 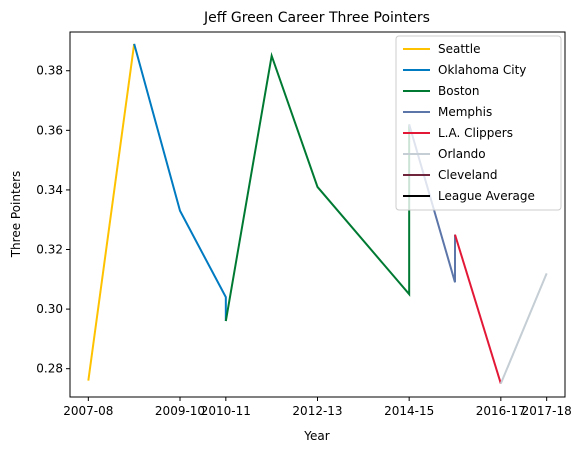 I want to click on x-tick-label: 2012-13, so click(x=317, y=411).